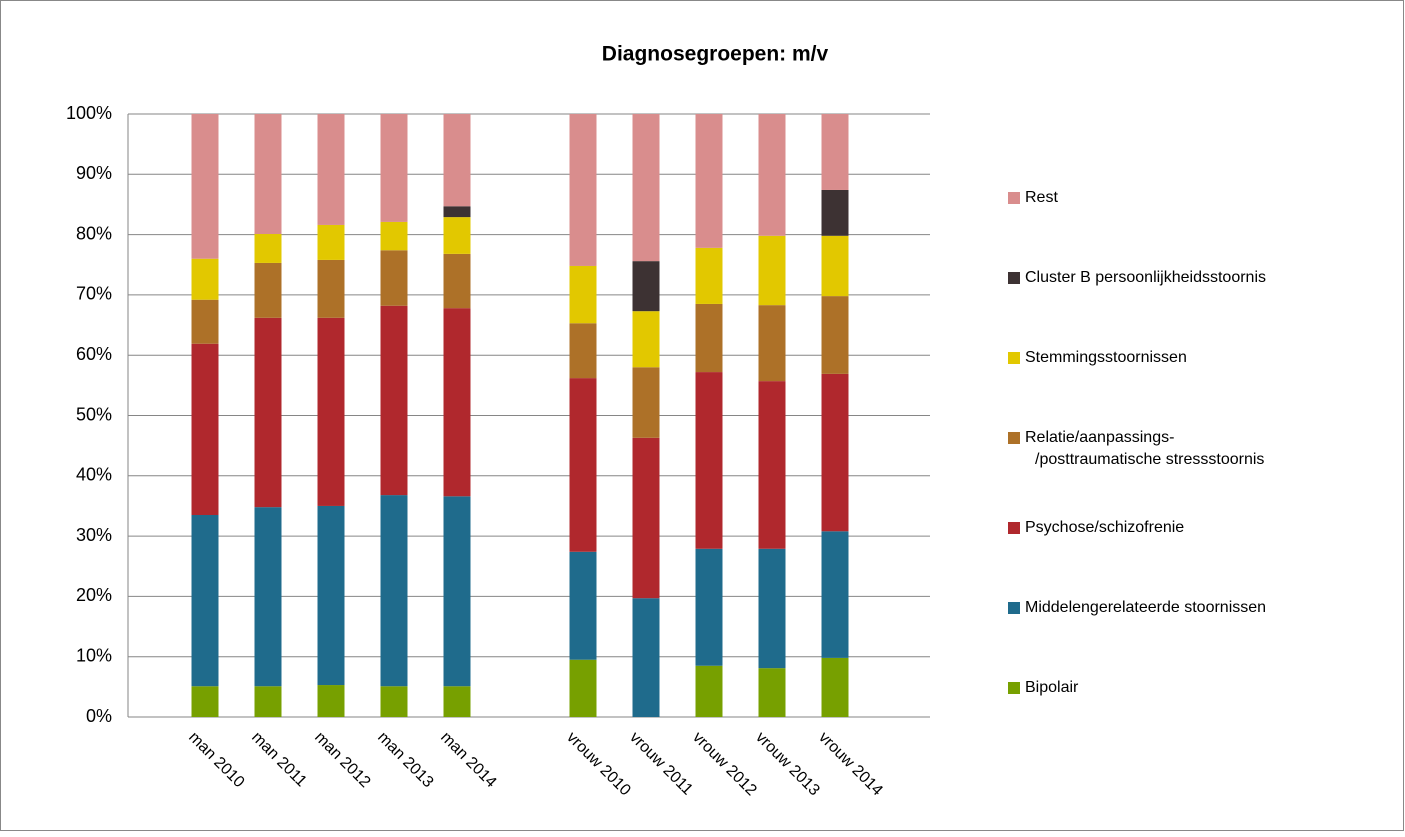 The height and width of the screenshot is (837, 1405). What do you see at coordinates (94, 475) in the screenshot?
I see `y-tick-label: 40%` at bounding box center [94, 475].